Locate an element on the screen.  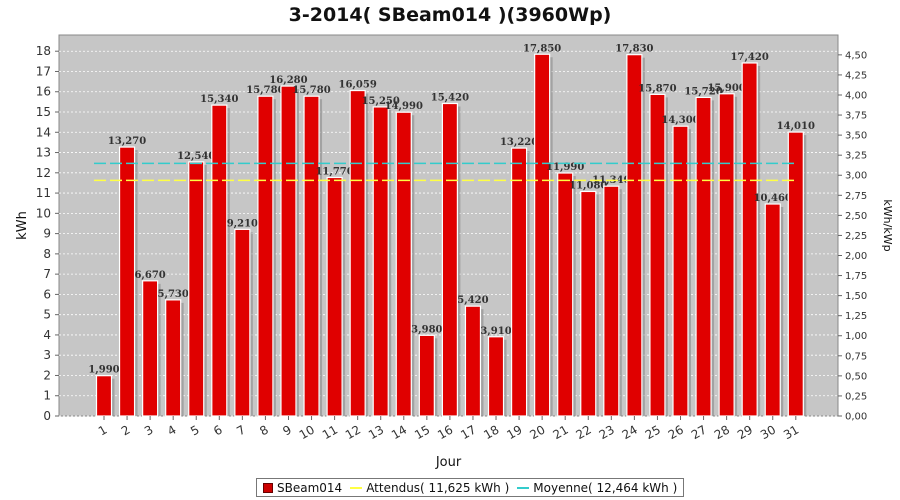
x-tick-label: 16 is located at coordinates (445, 432).